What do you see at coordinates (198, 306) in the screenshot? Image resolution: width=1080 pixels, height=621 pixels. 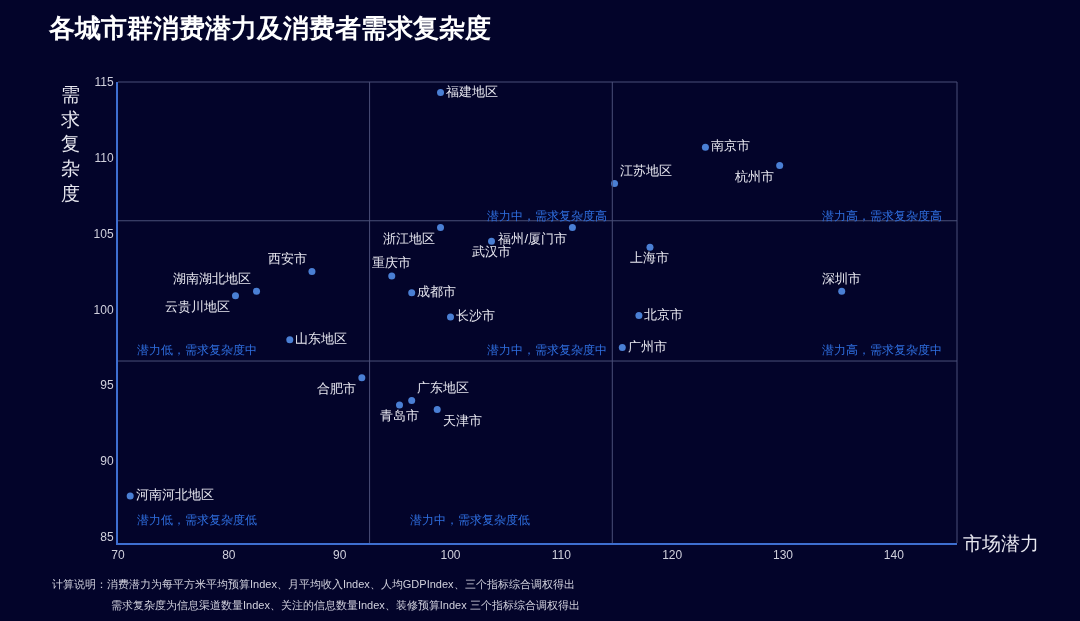 I see `series-label: 云贵川地区` at bounding box center [198, 306].